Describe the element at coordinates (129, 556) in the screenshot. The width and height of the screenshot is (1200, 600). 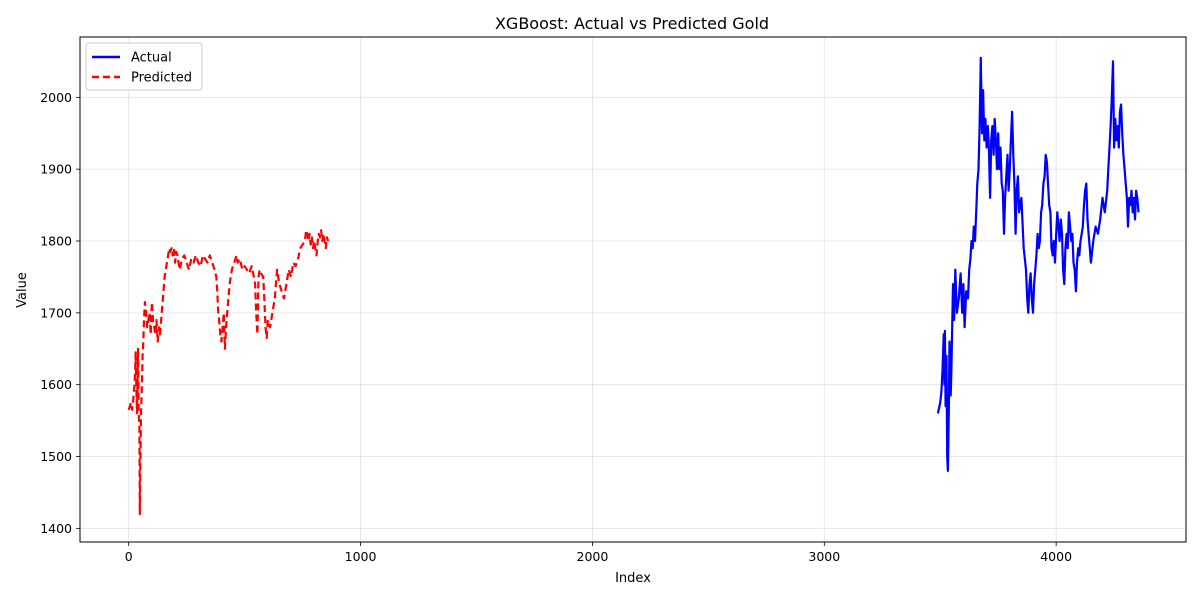
I see `x-tick-label: 0` at that location.